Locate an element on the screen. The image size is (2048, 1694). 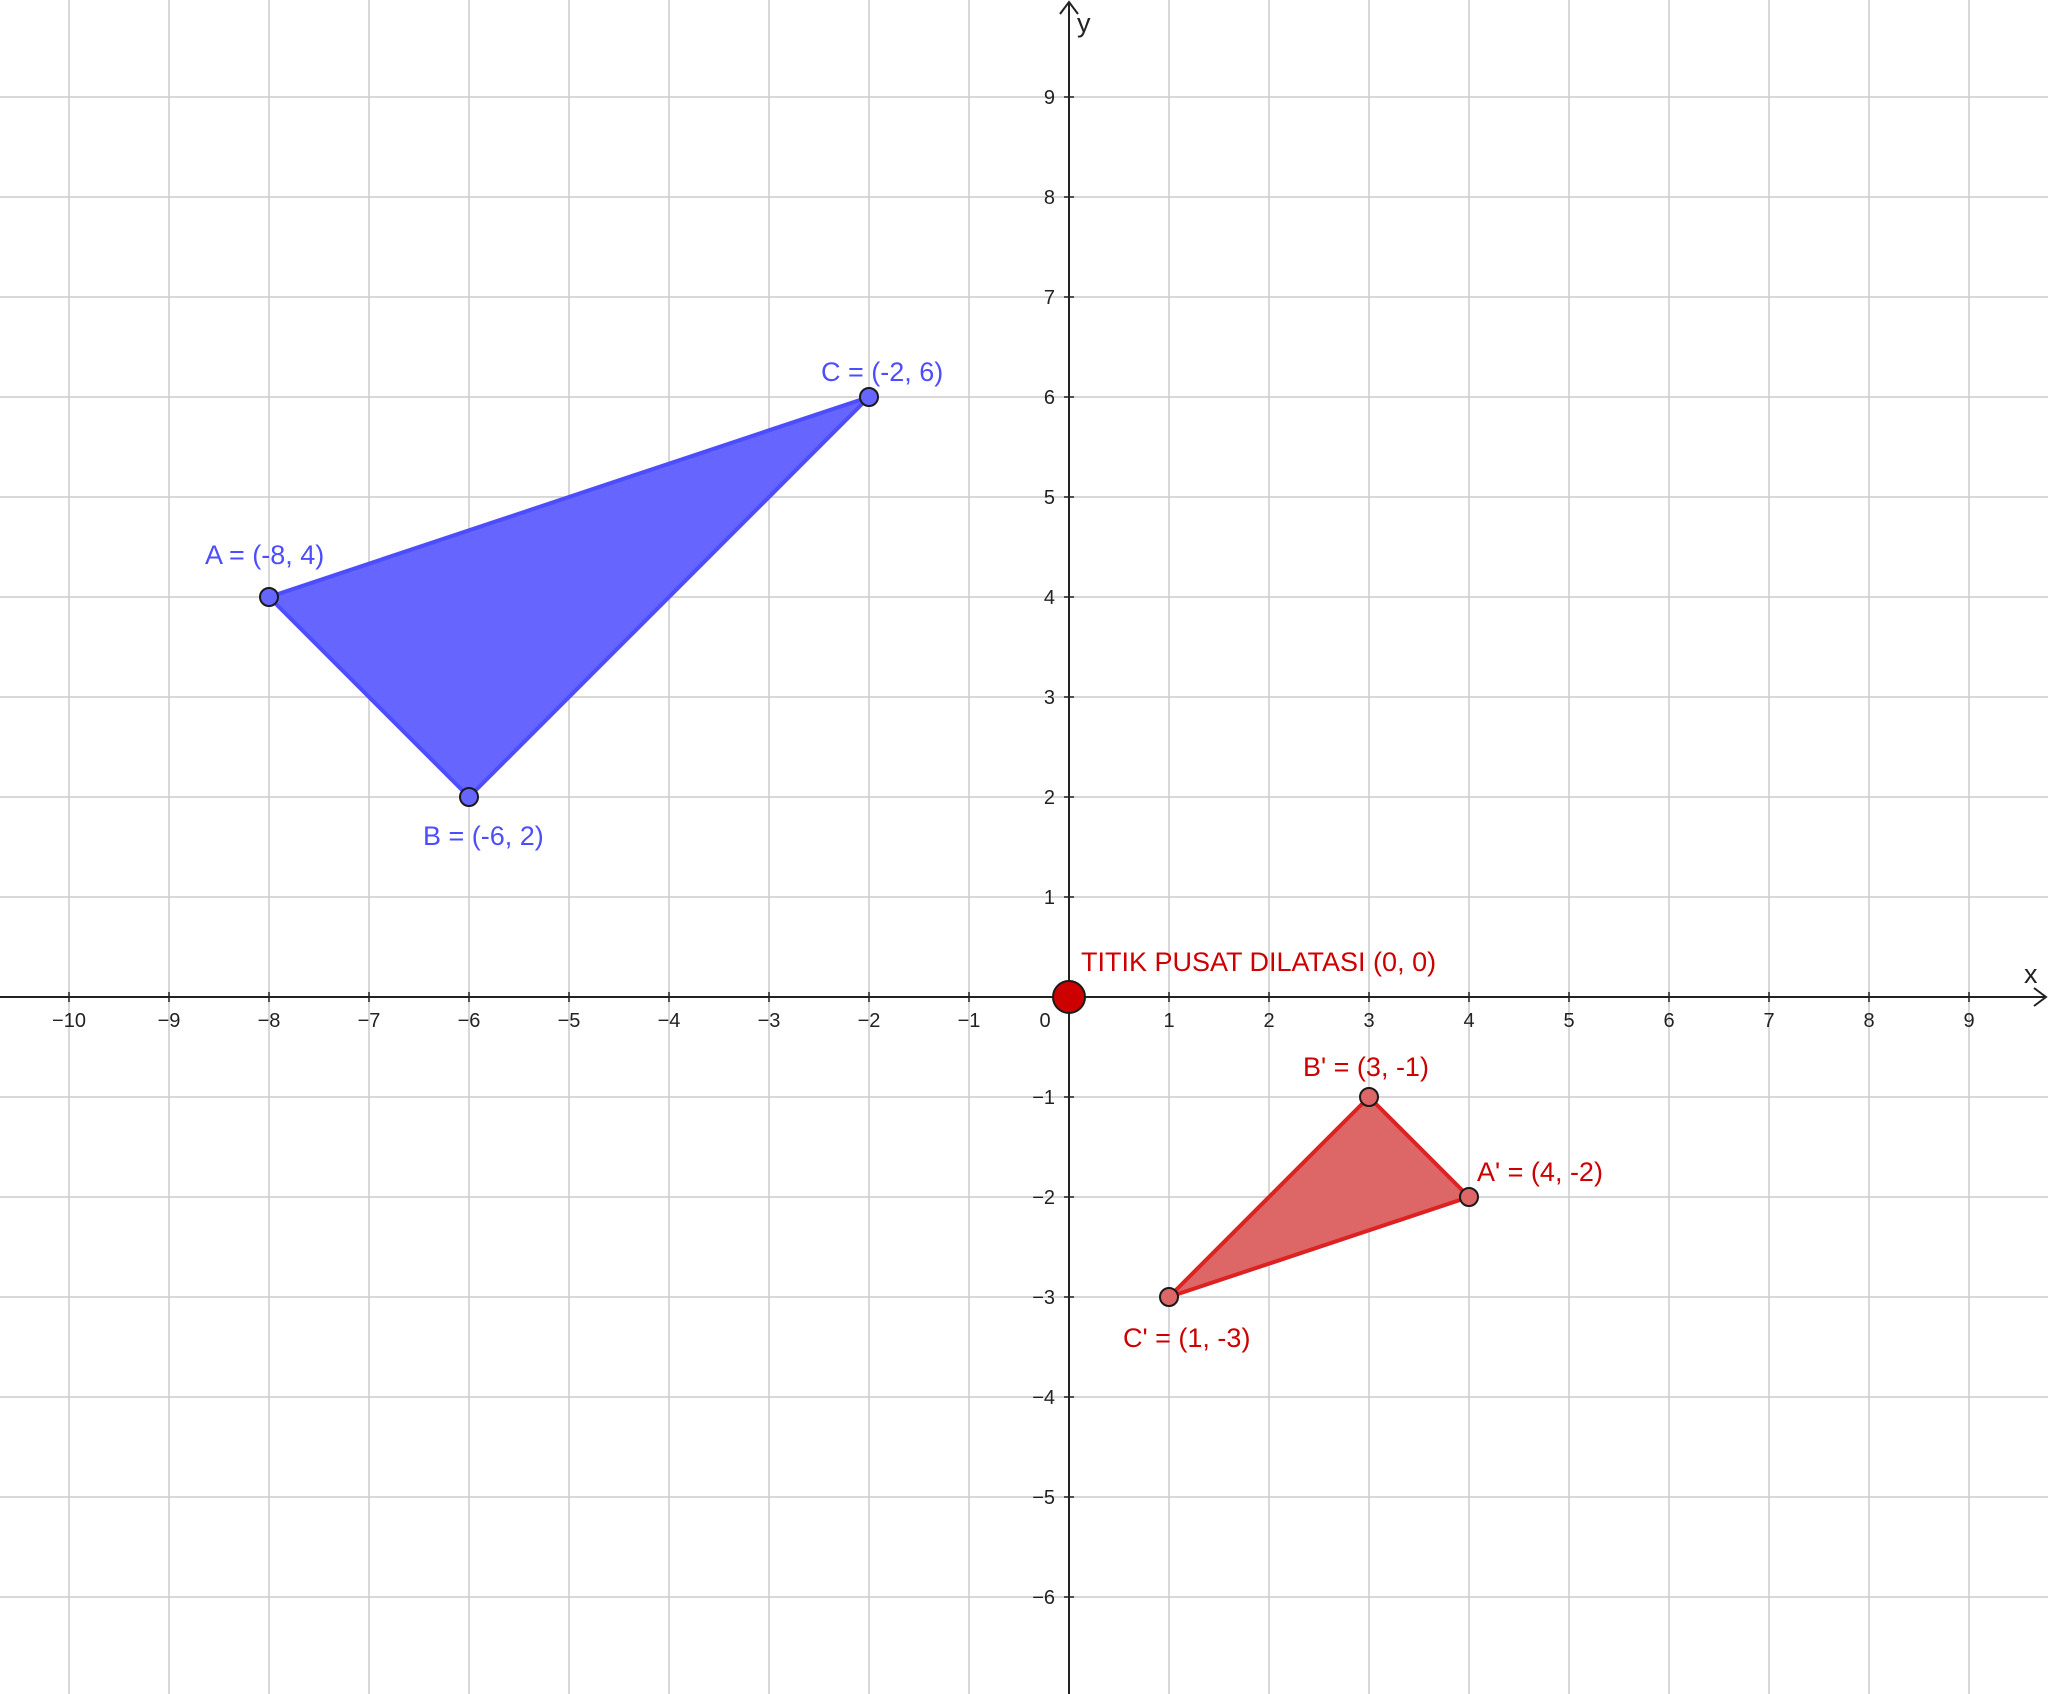
y-tick-label: 7 is located at coordinates (1049, 298).